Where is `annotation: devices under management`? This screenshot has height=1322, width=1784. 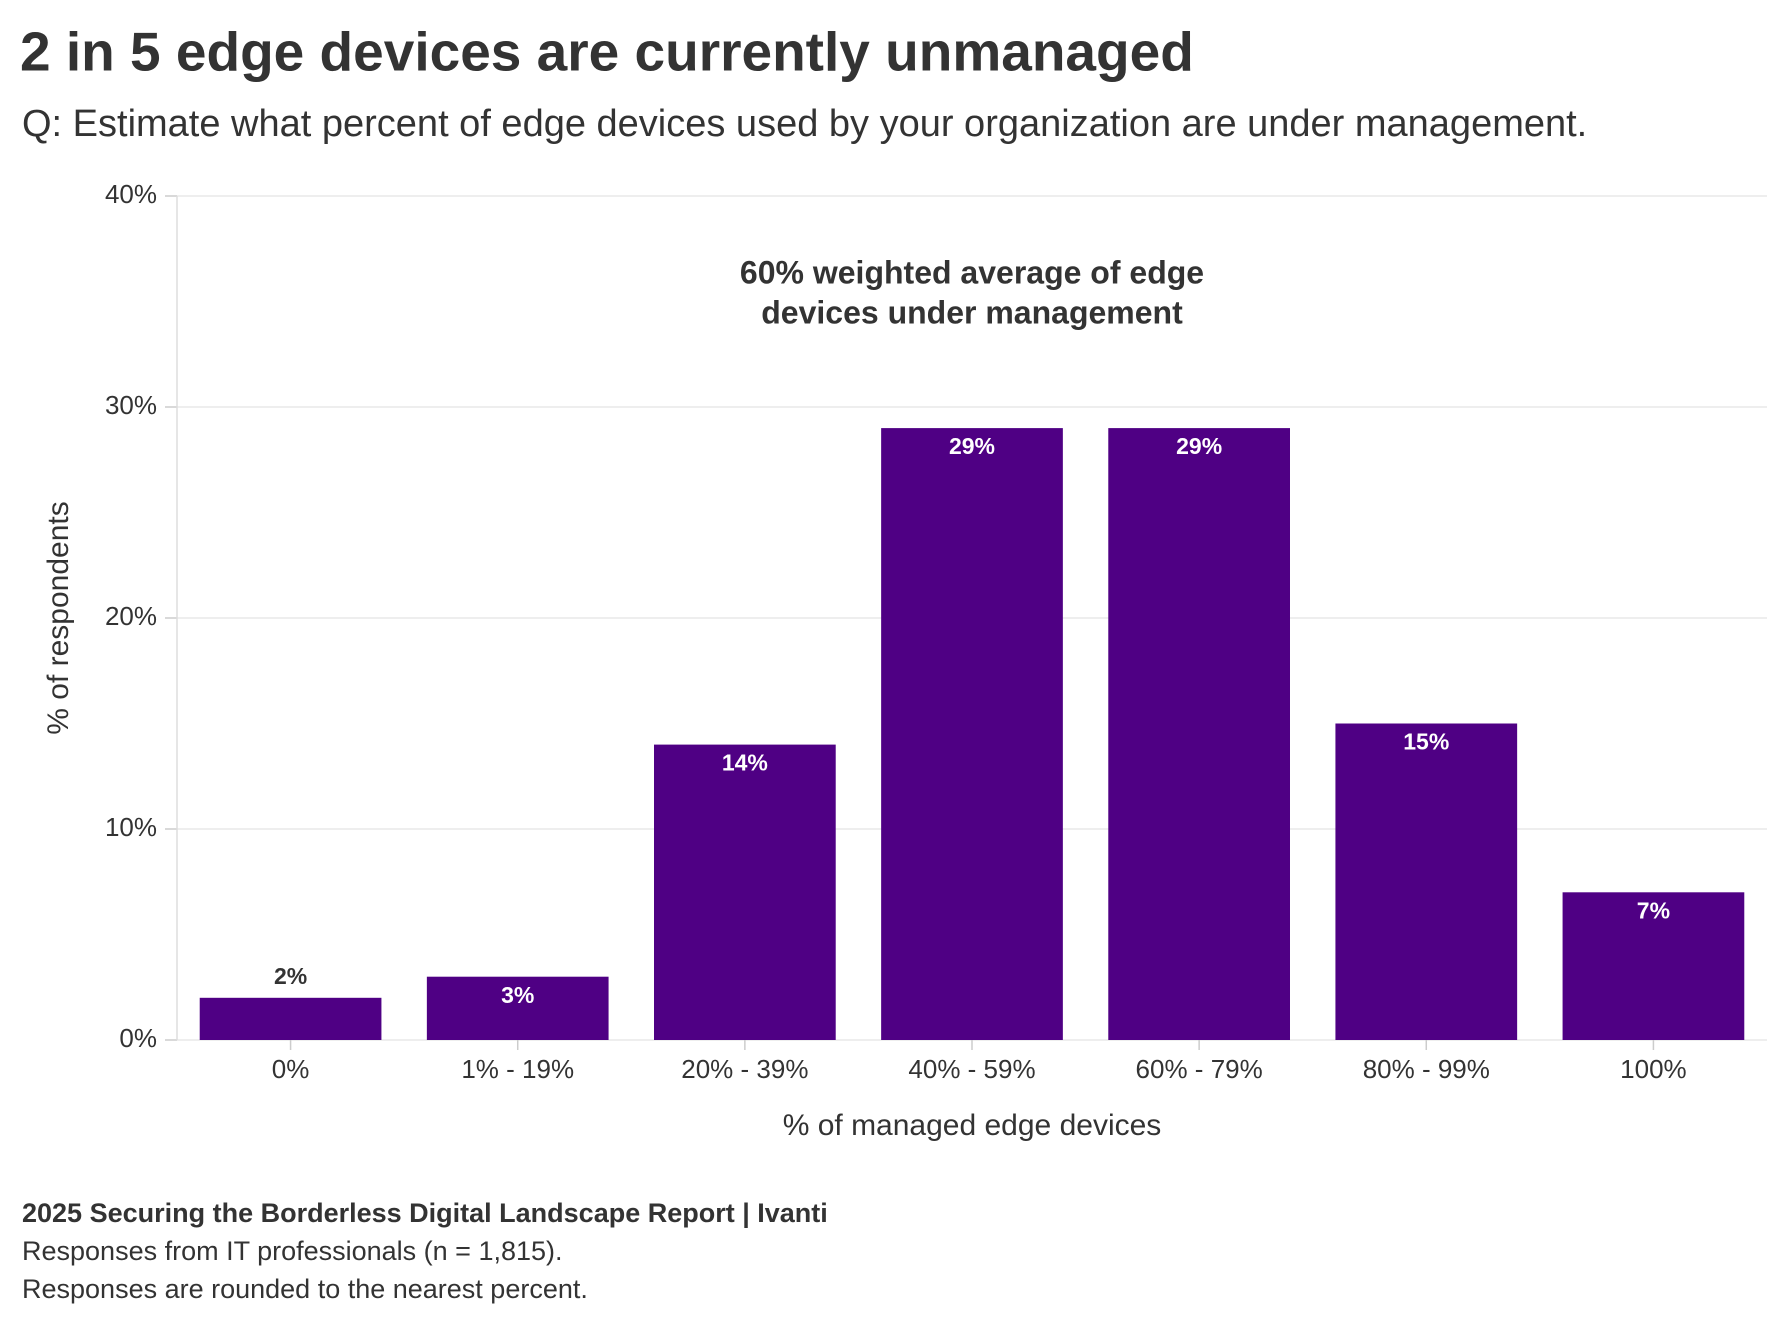 annotation: devices under management is located at coordinates (972, 312).